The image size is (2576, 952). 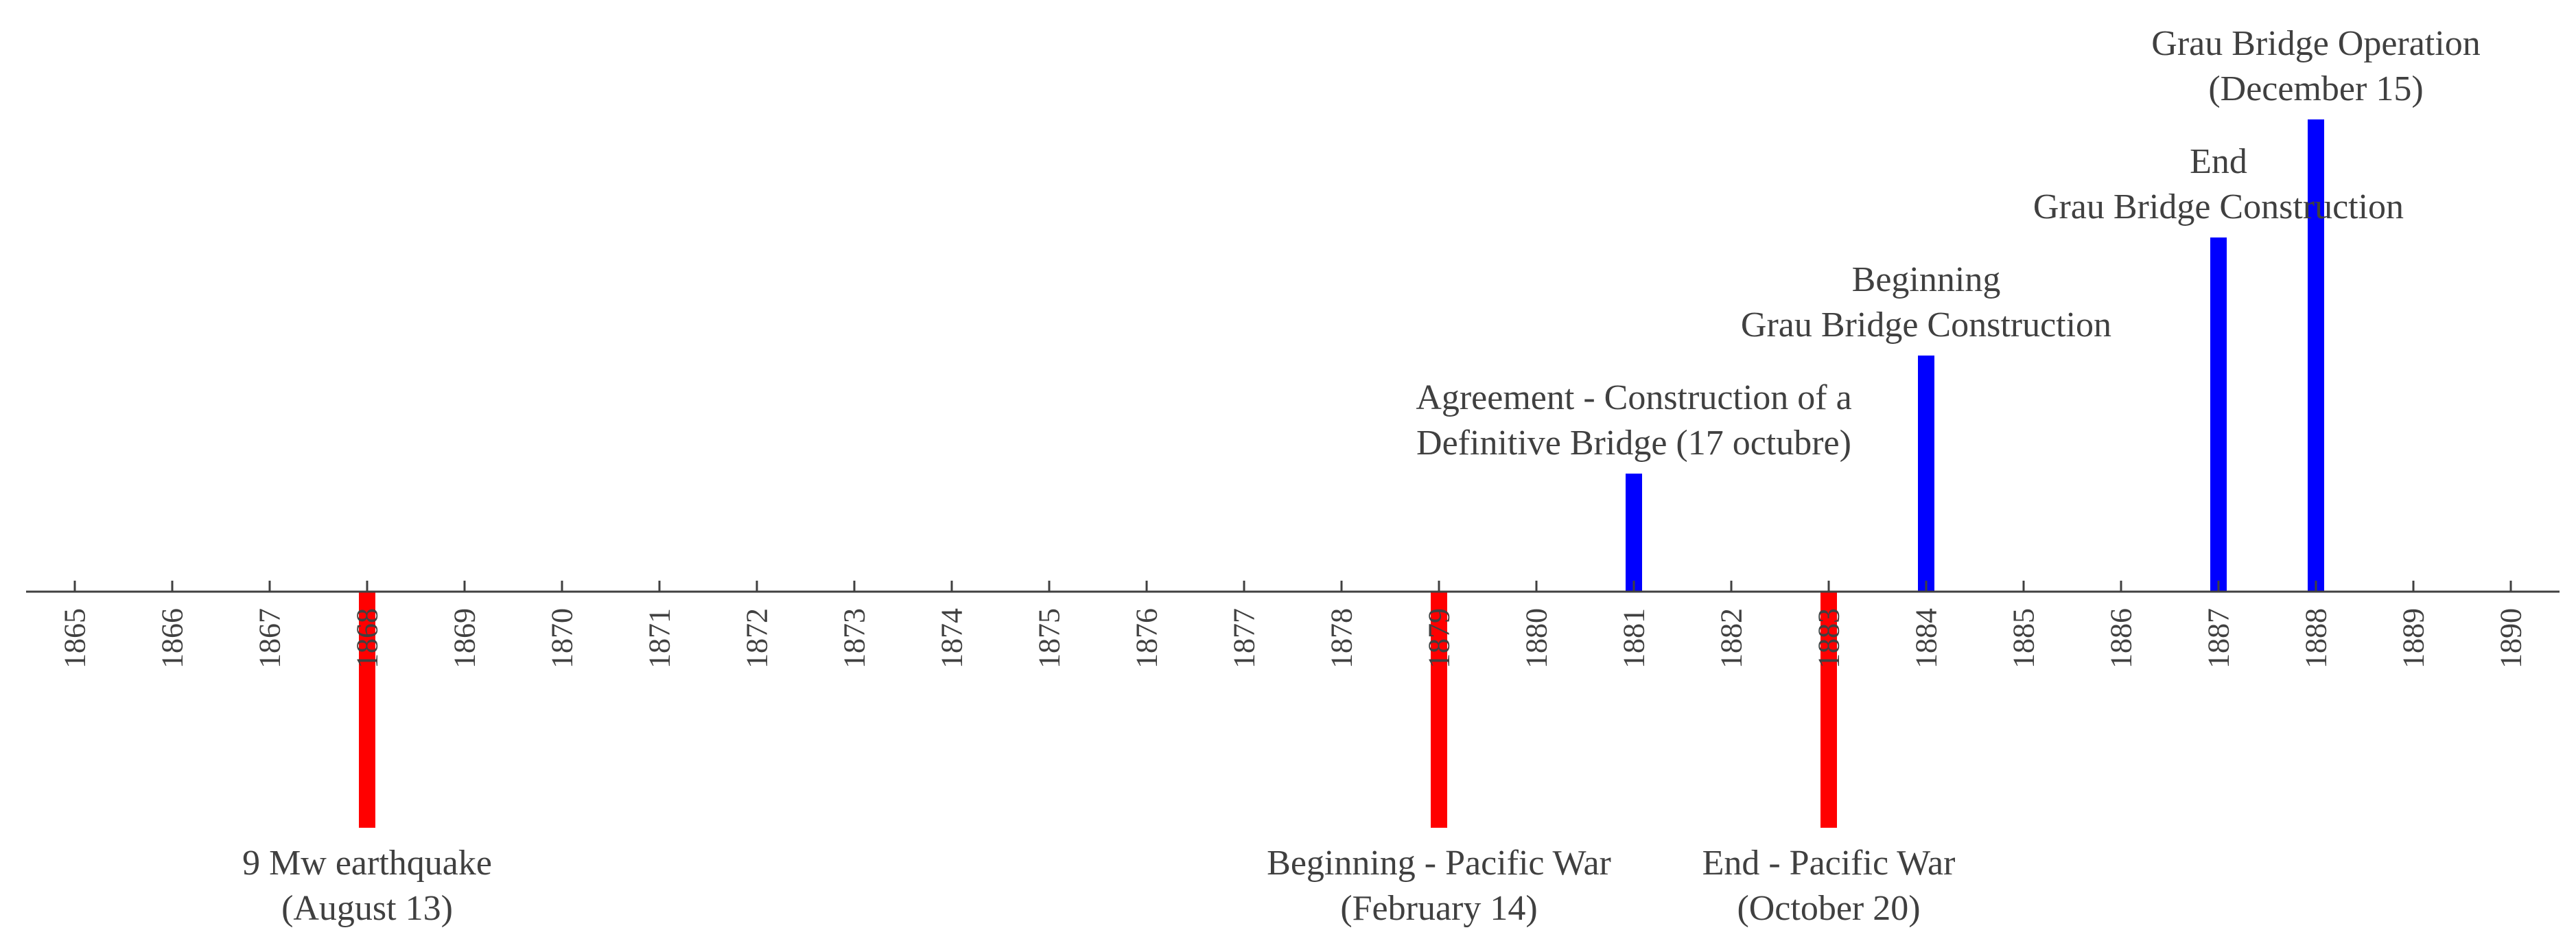 What do you see at coordinates (367, 908) in the screenshot?
I see `event-label-line: (August 13)` at bounding box center [367, 908].